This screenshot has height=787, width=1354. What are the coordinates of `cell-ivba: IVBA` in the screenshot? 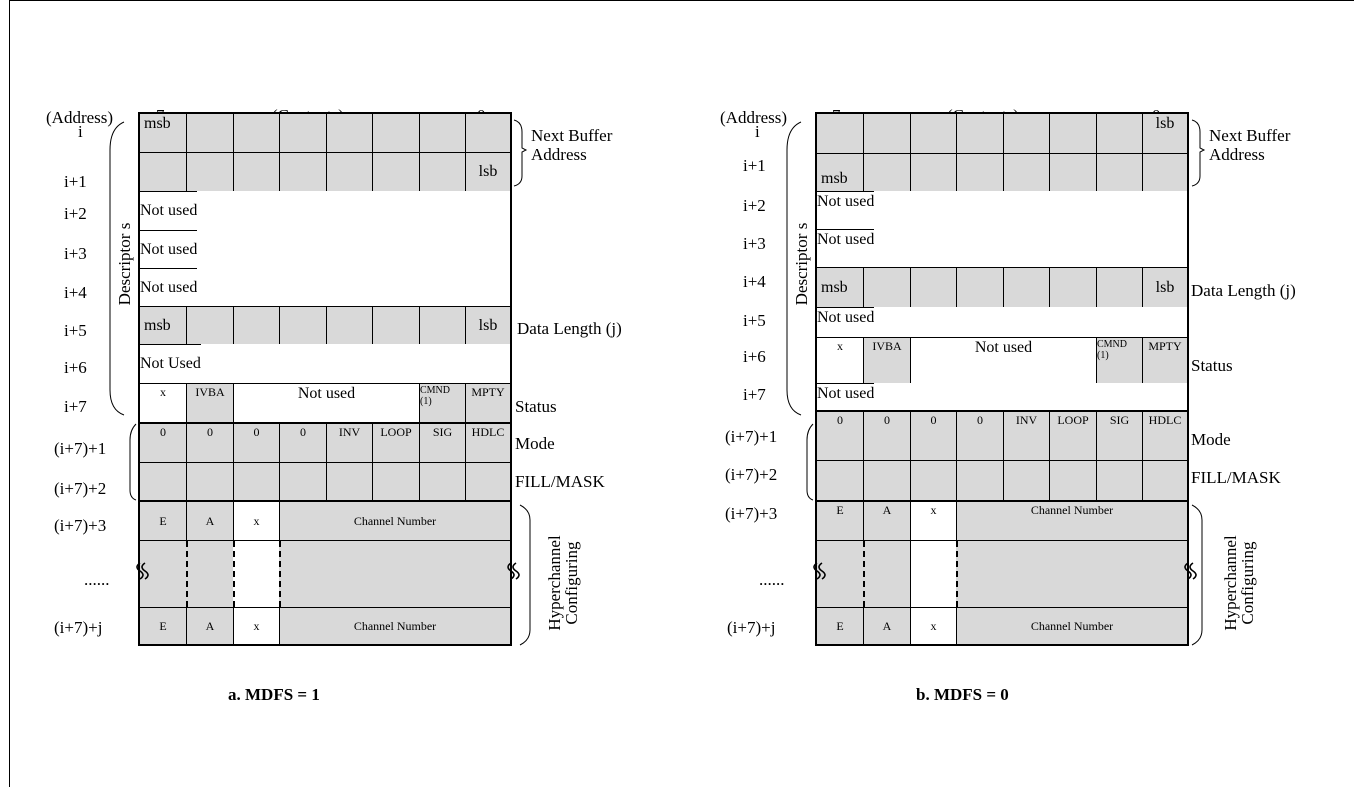 It's located at (209, 403).